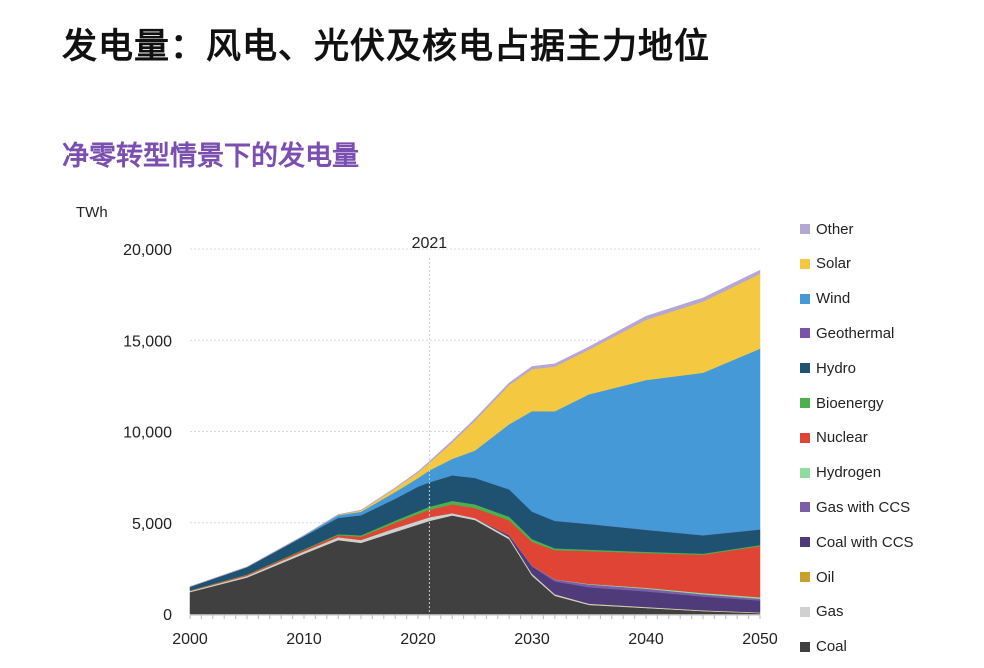 This screenshot has height=668, width=984. I want to click on annotation-label: 2021, so click(430, 243).